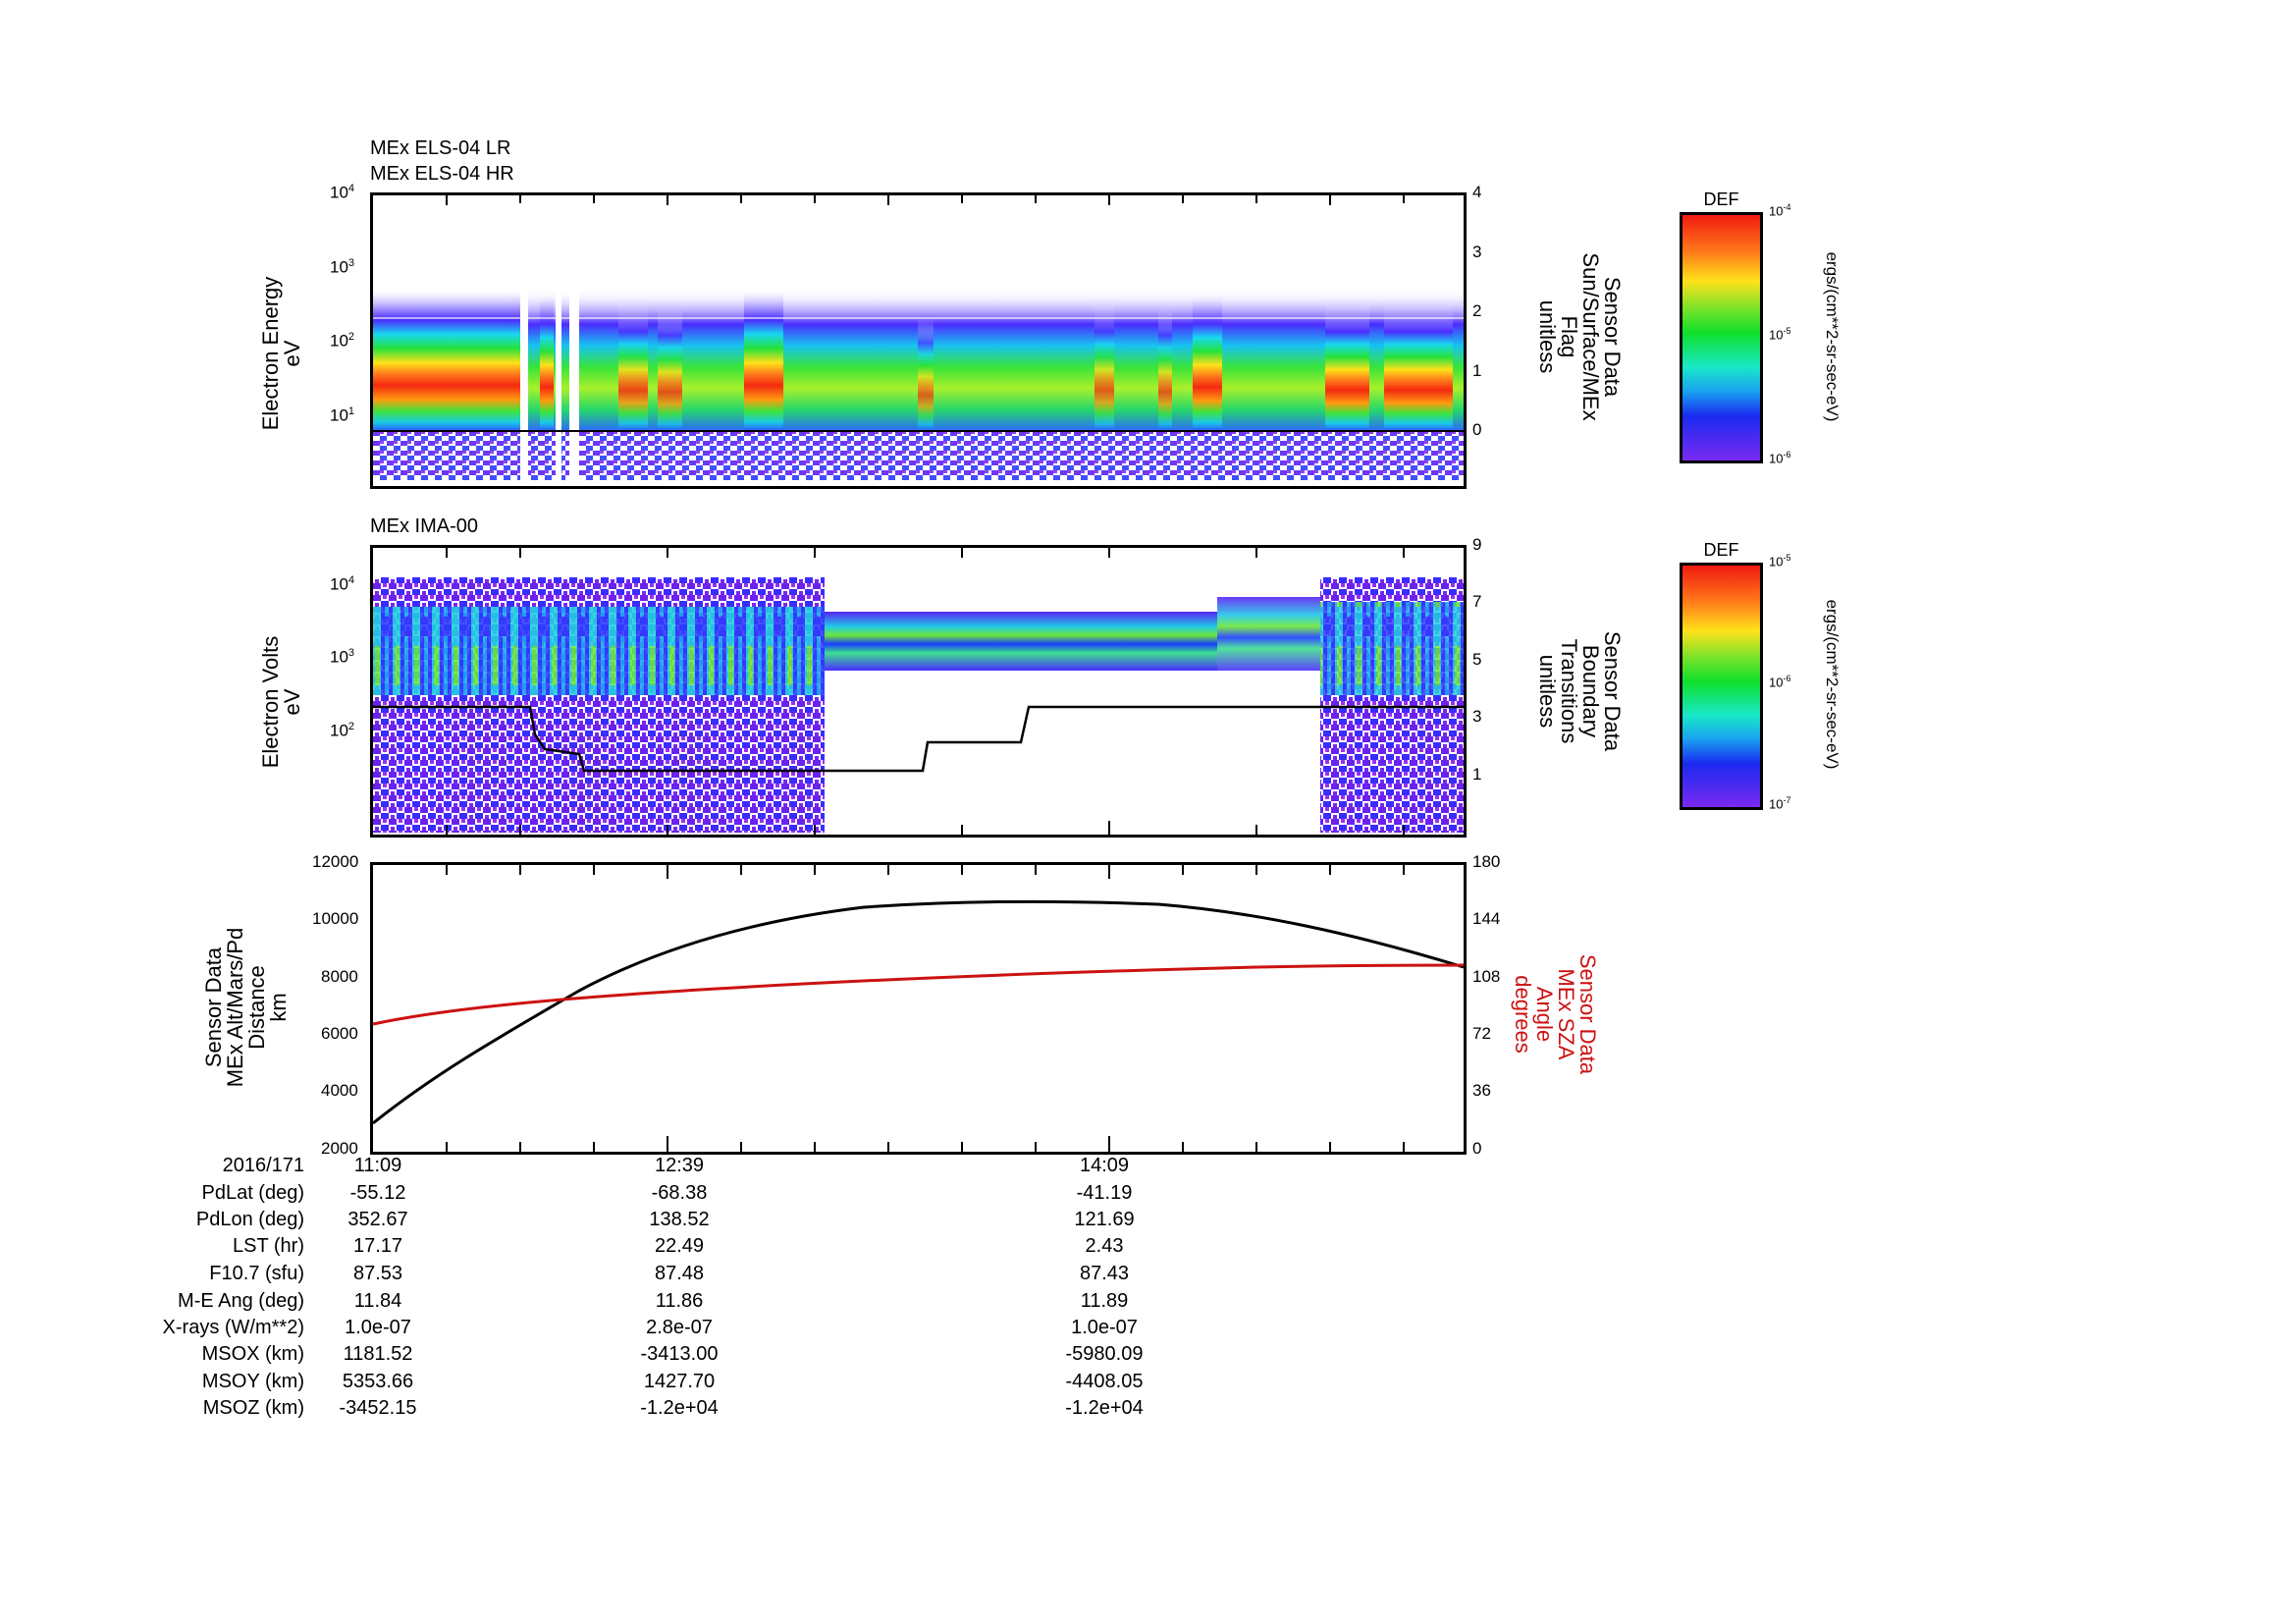 The height and width of the screenshot is (1623, 2296). I want to click on panel2-ytick-1e4: 10⁴, so click(342, 584).